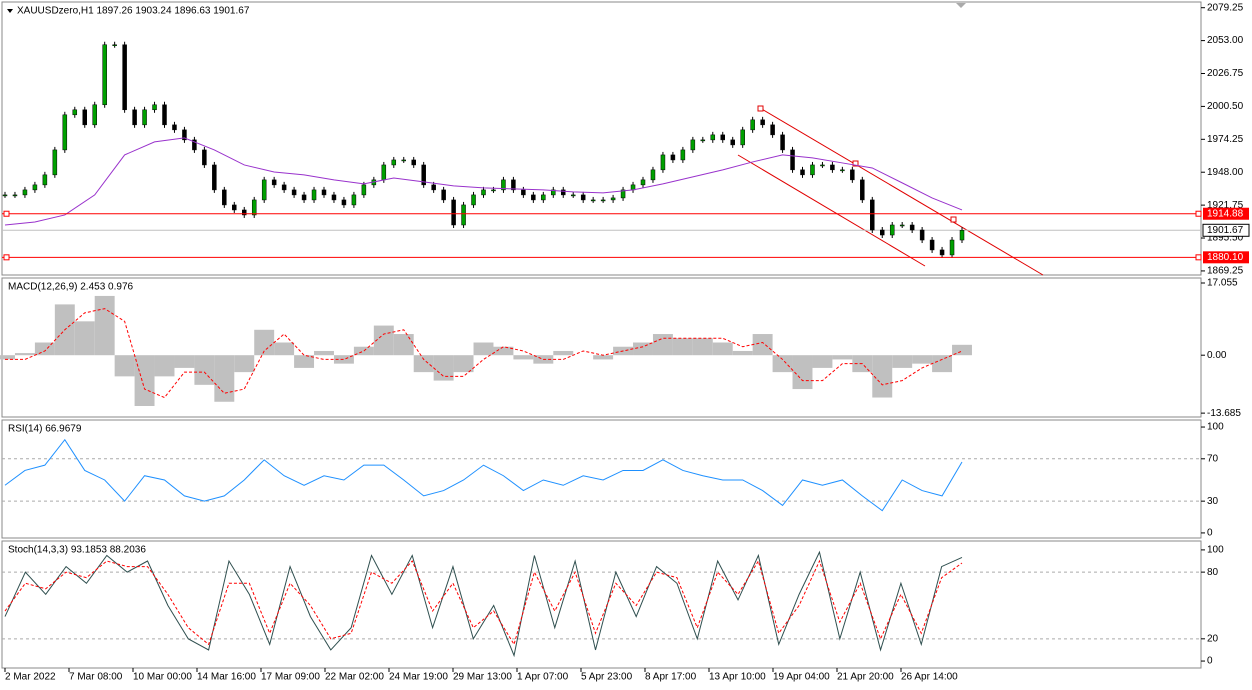  I want to click on panel-title: Stoch(14,3,3) 93.1853 88.2036, so click(77, 550).